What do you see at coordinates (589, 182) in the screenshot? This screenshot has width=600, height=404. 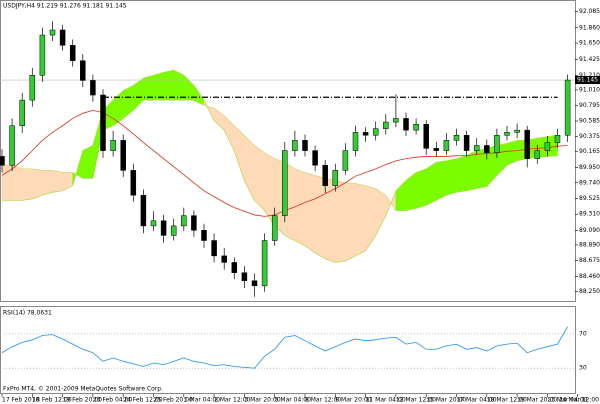 I see `y-tick-label: 89.740` at bounding box center [589, 182].